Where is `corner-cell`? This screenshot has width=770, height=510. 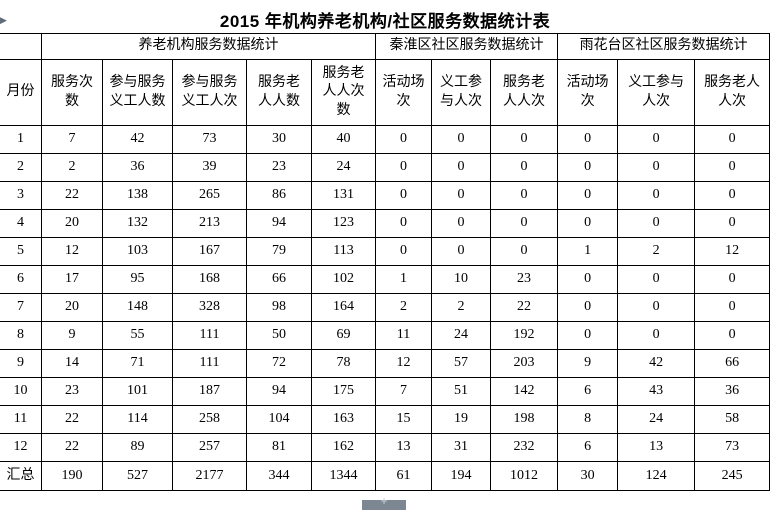 corner-cell is located at coordinates (21, 46).